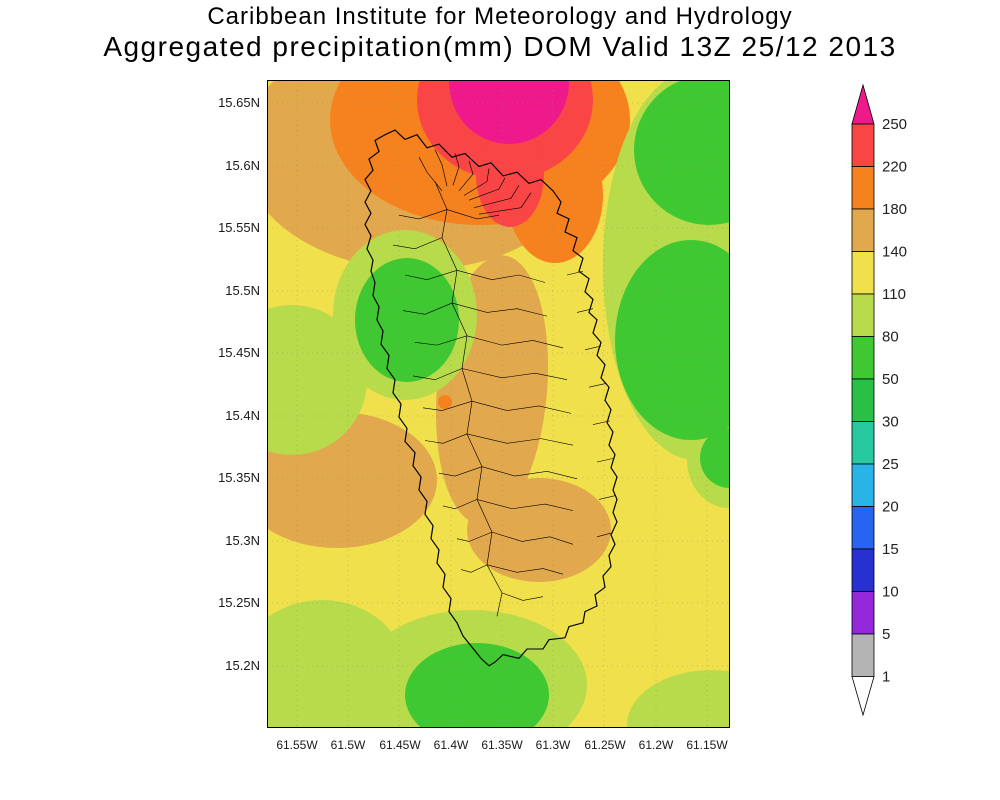  What do you see at coordinates (502, 745) in the screenshot?
I see `lon-tick-label: 61.35W` at bounding box center [502, 745].